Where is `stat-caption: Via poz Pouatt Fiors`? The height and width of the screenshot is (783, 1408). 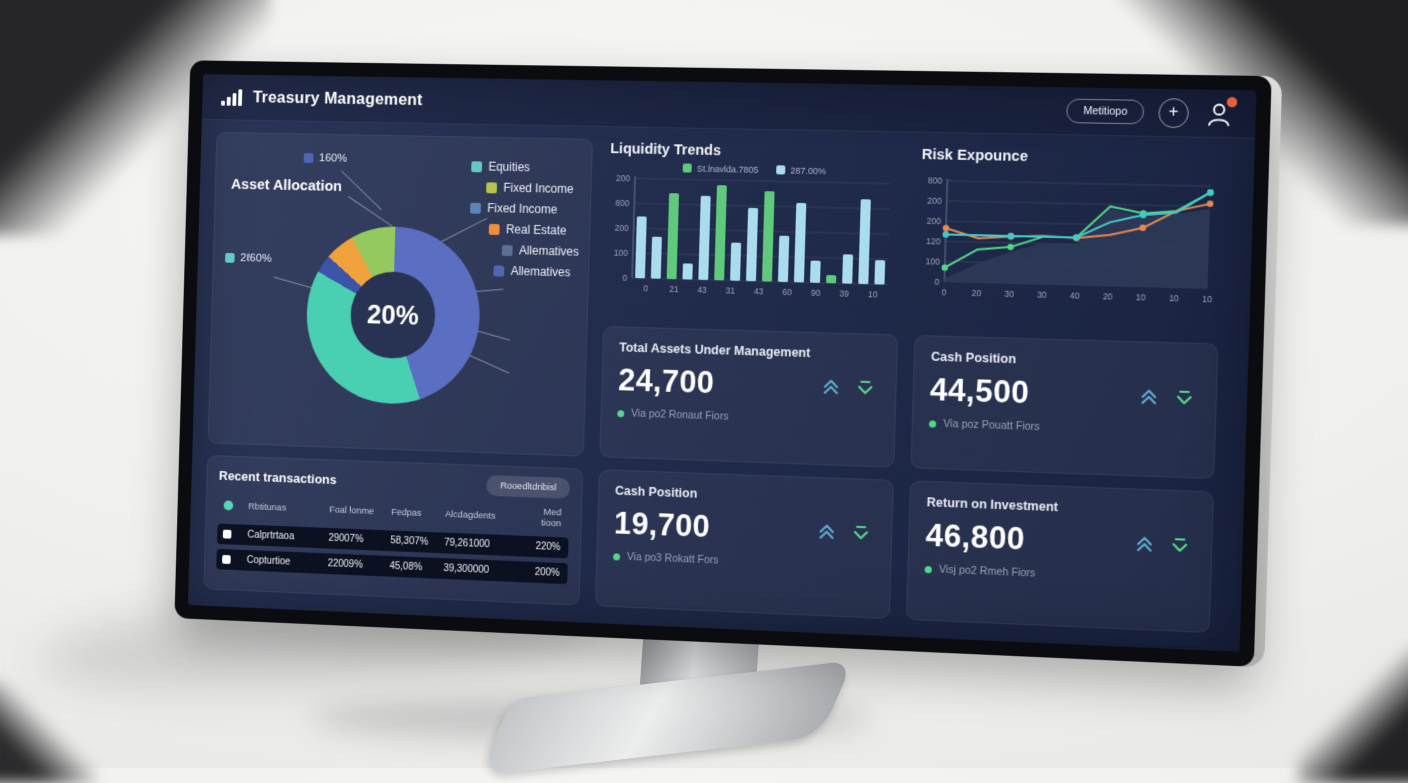 stat-caption: Via poz Pouatt Fiors is located at coordinates (1063, 427).